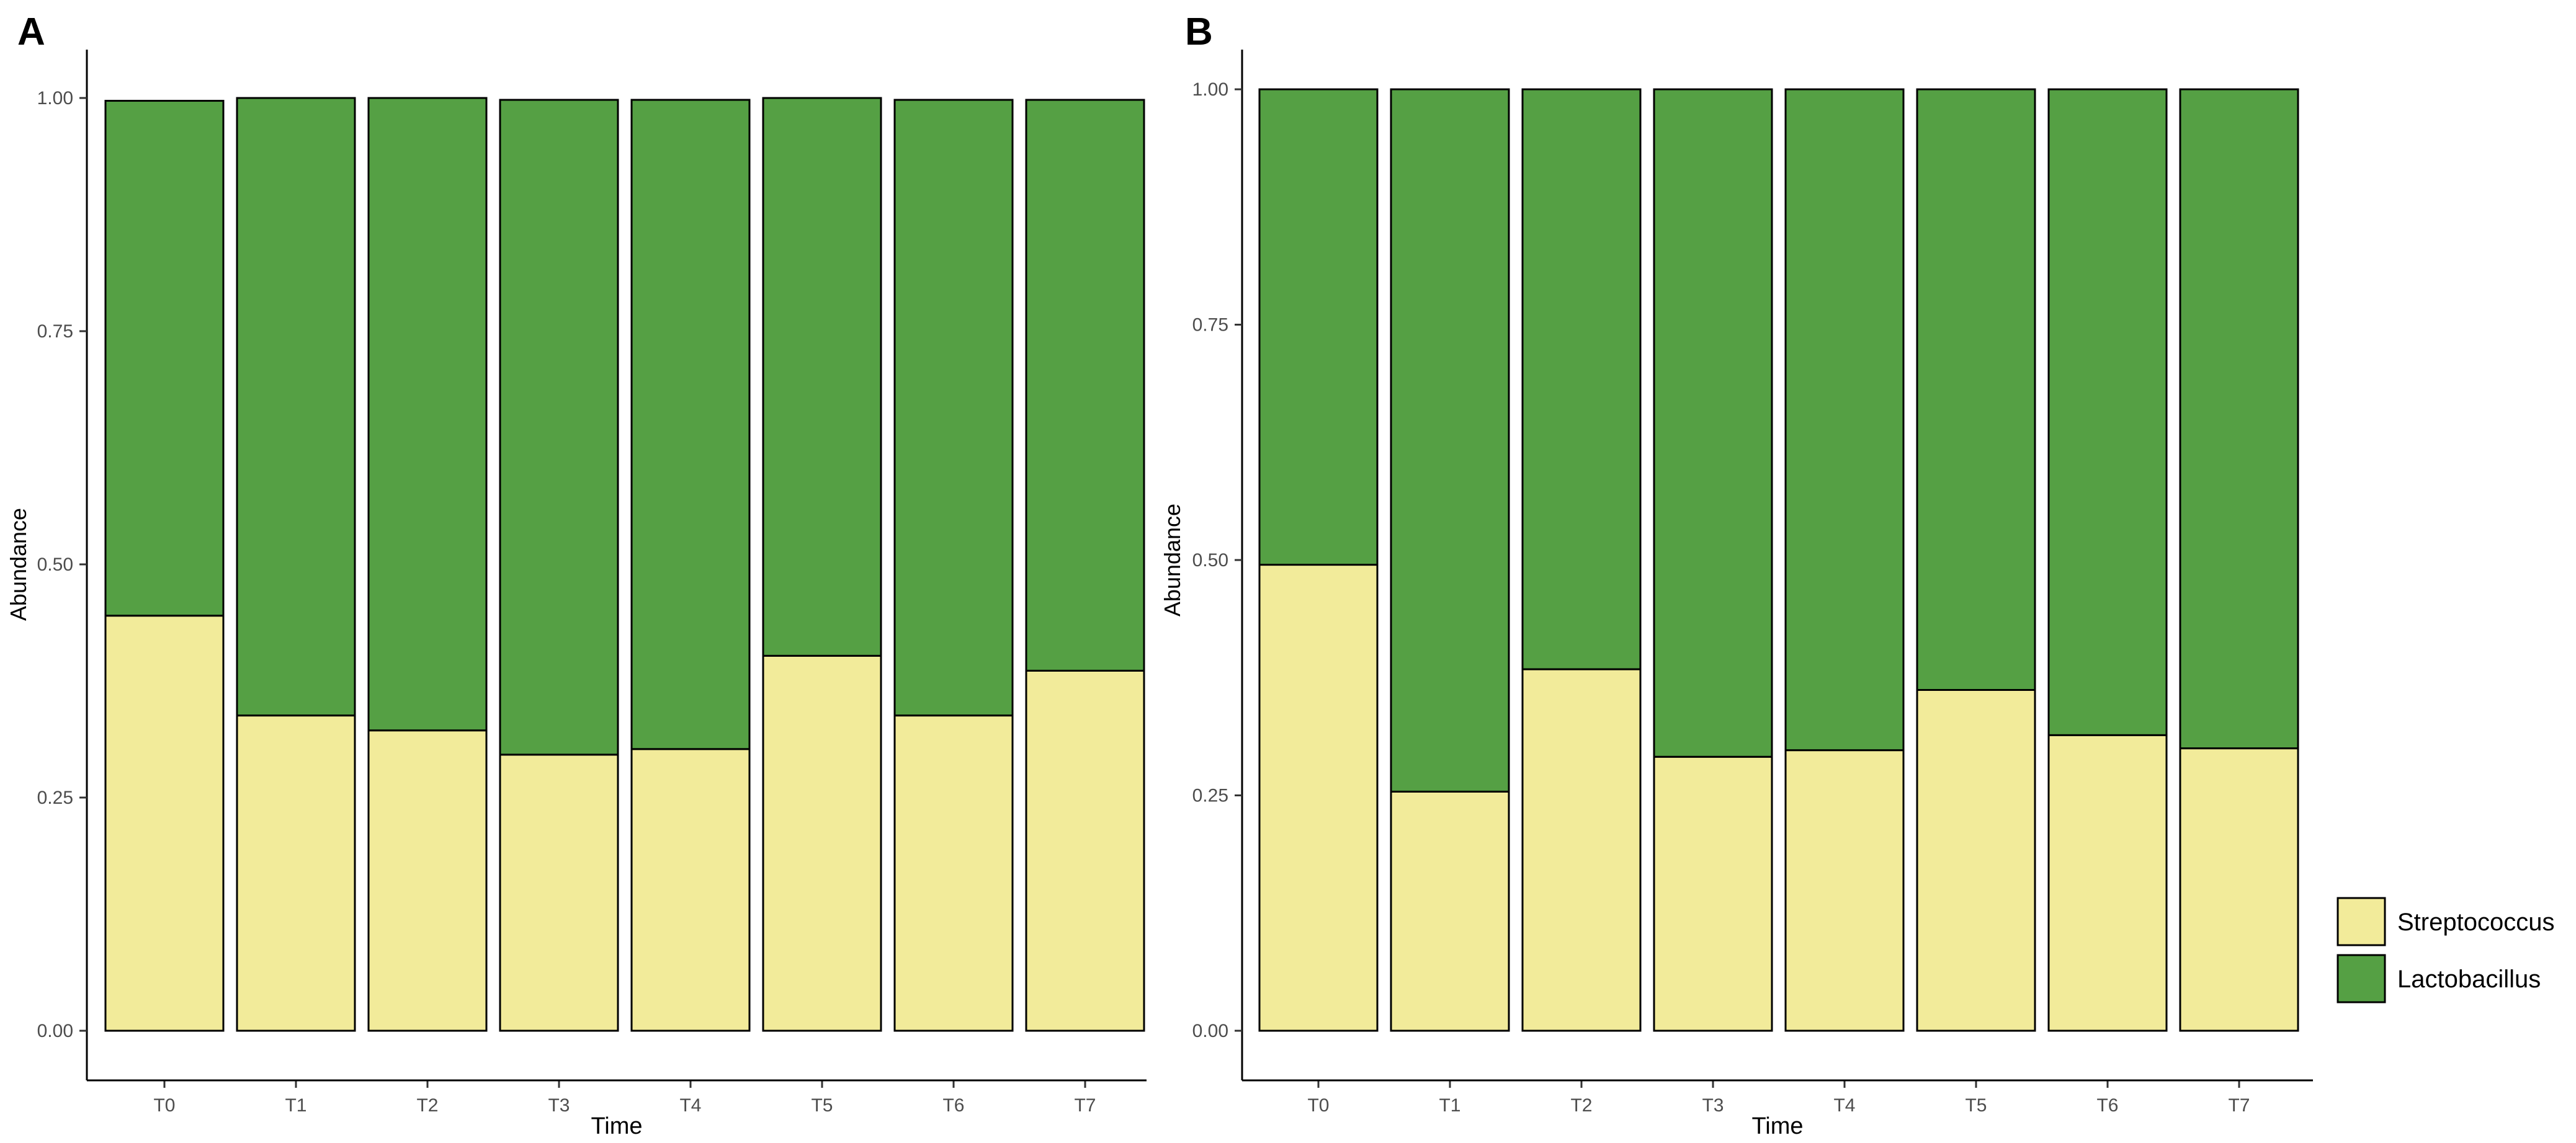  Describe the element at coordinates (2469, 979) in the screenshot. I see `legend-label-lactobacillus: Lactobacillus` at that location.